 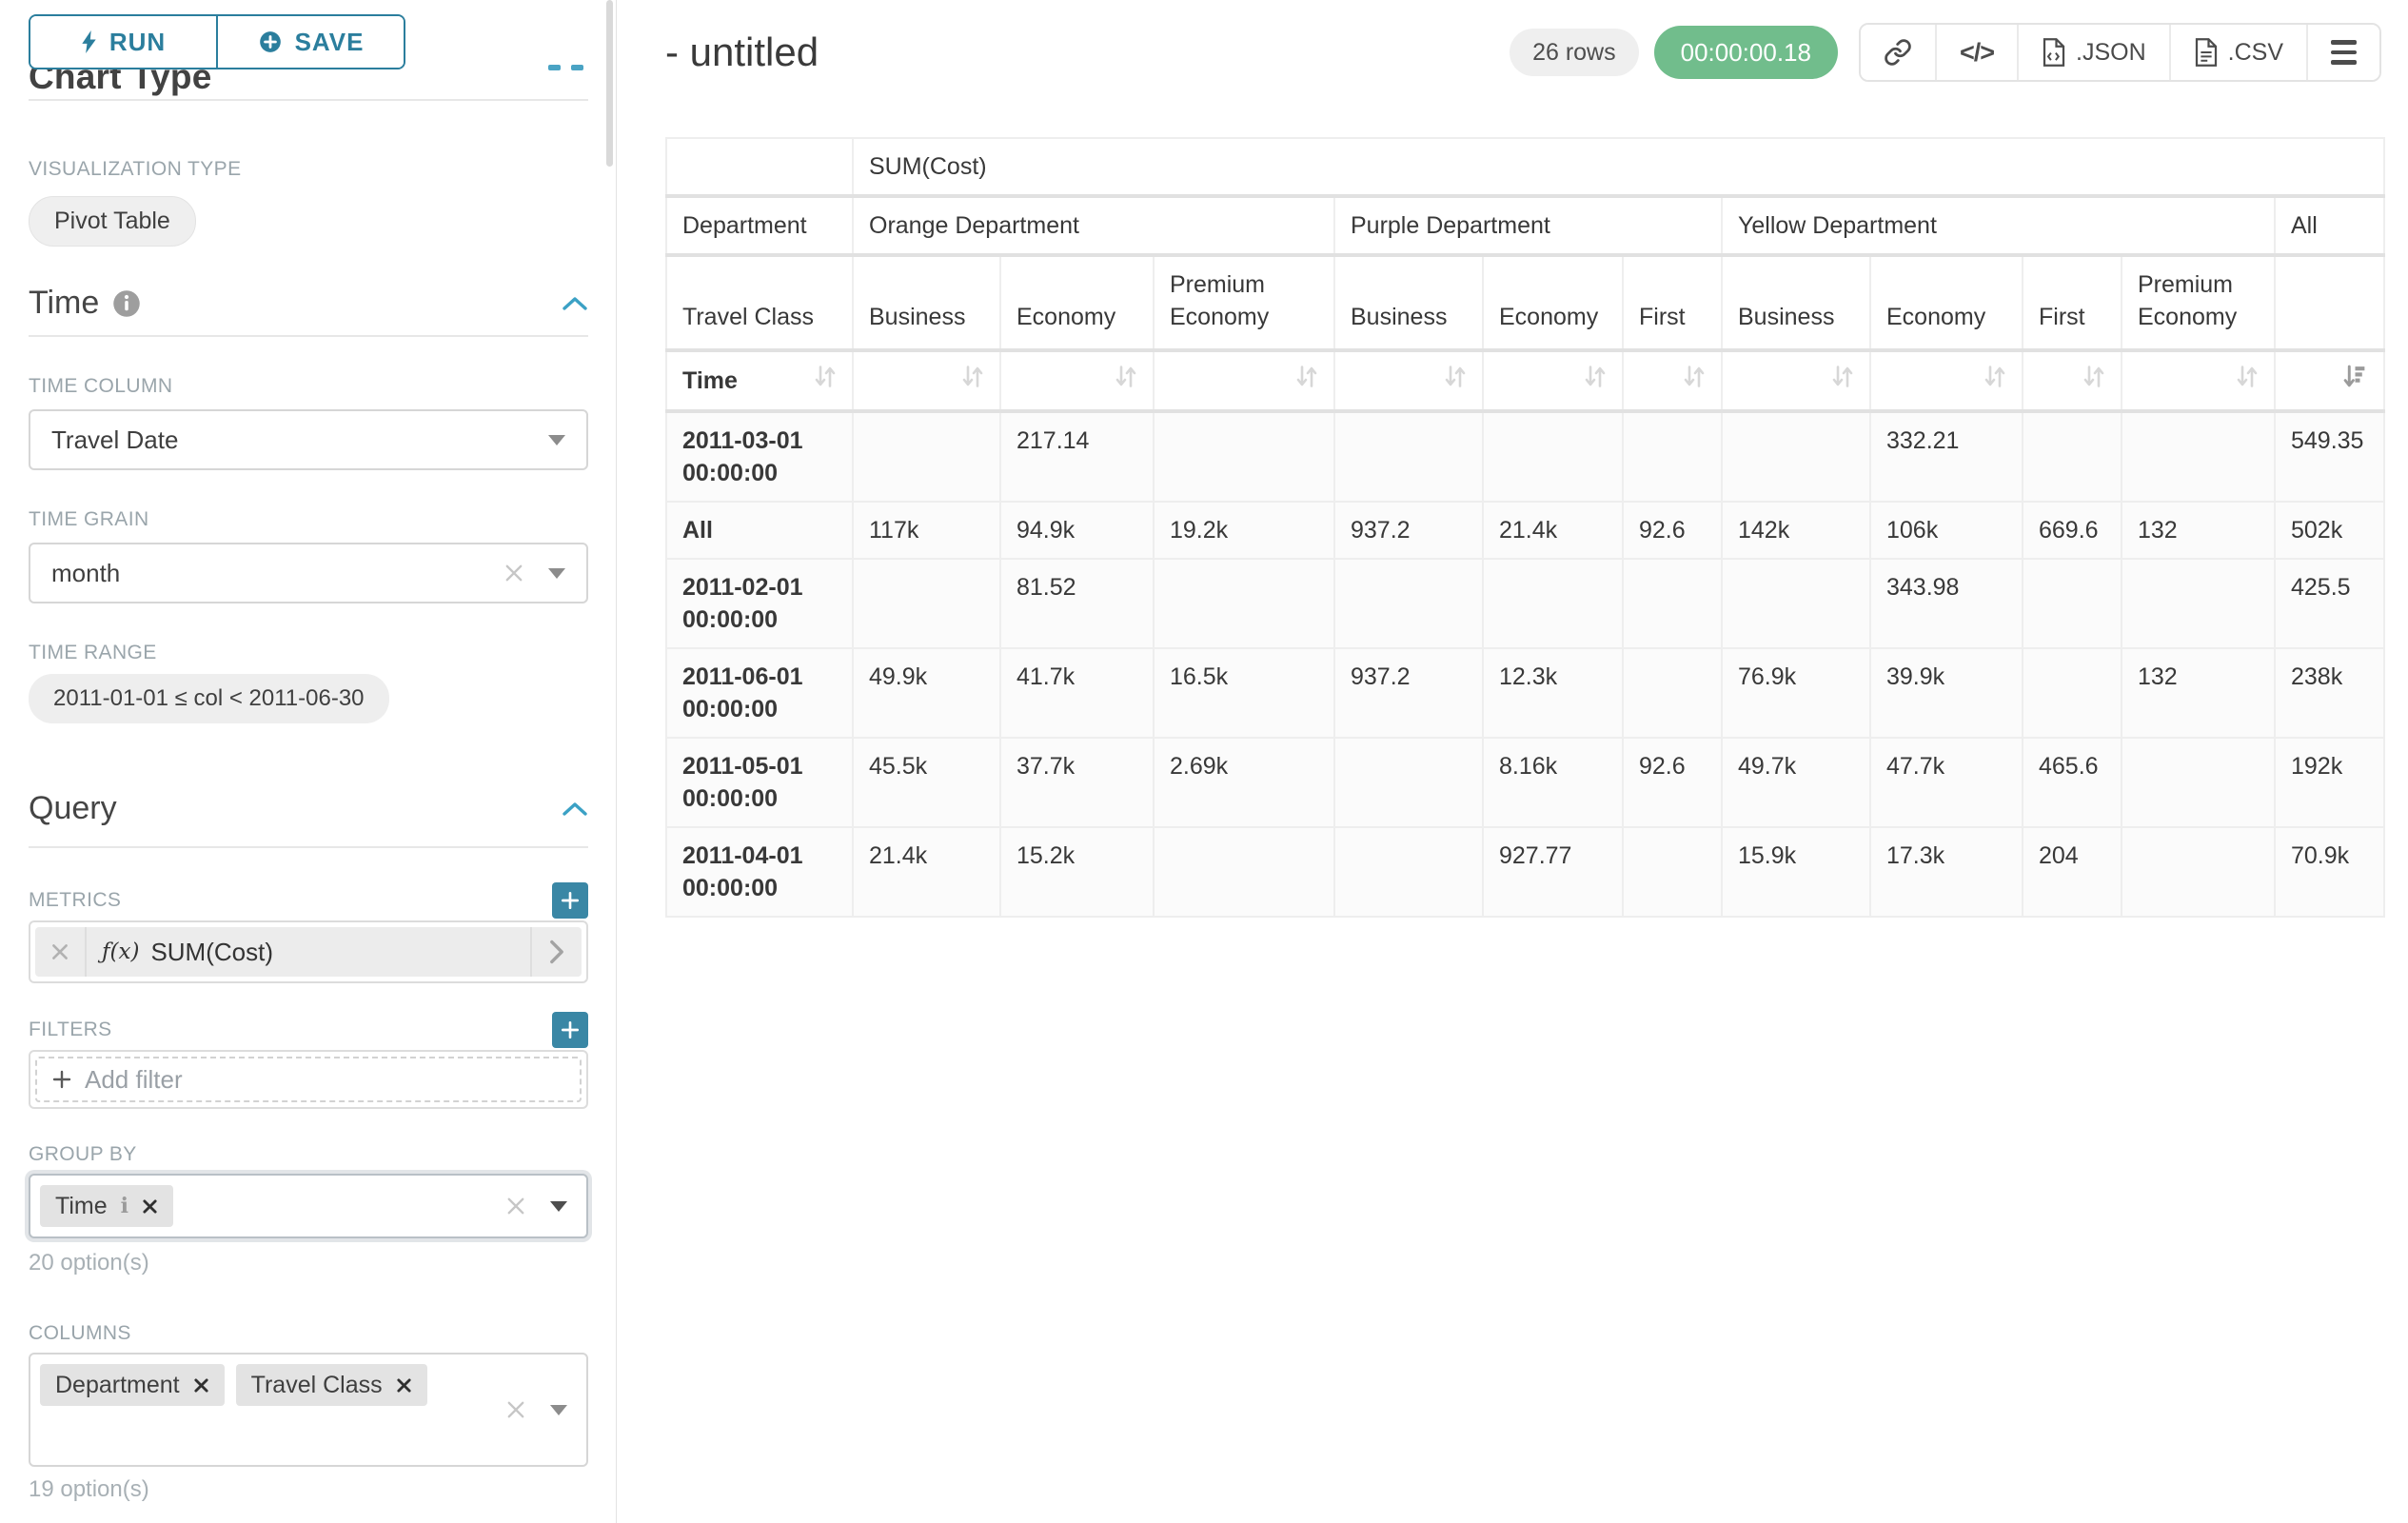 What do you see at coordinates (759, 381) in the screenshot?
I see `time-sort-header: Time` at bounding box center [759, 381].